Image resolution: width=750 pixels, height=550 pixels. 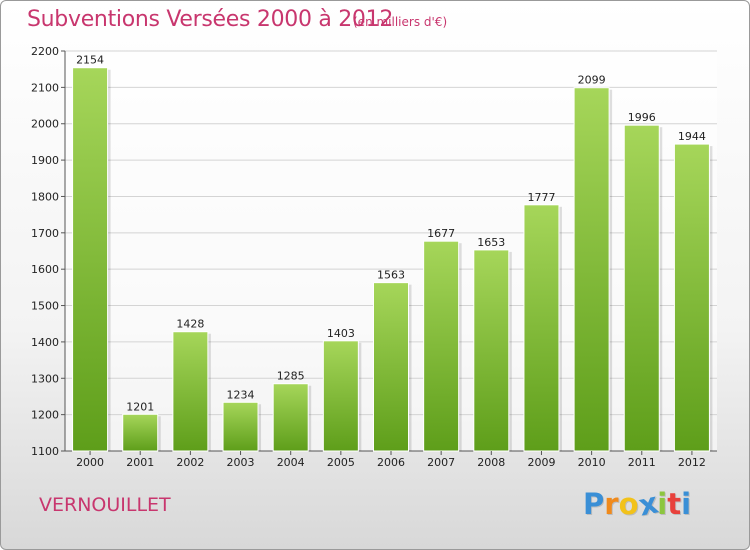 What do you see at coordinates (611, 504) in the screenshot?
I see `logo-letter: r` at bounding box center [611, 504].